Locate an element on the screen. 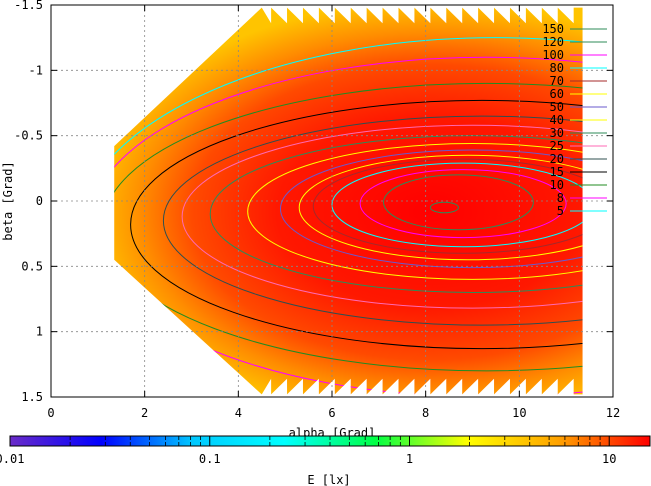 This screenshot has width=651, height=486. y-tick-label: -1 is located at coordinates (36, 70).